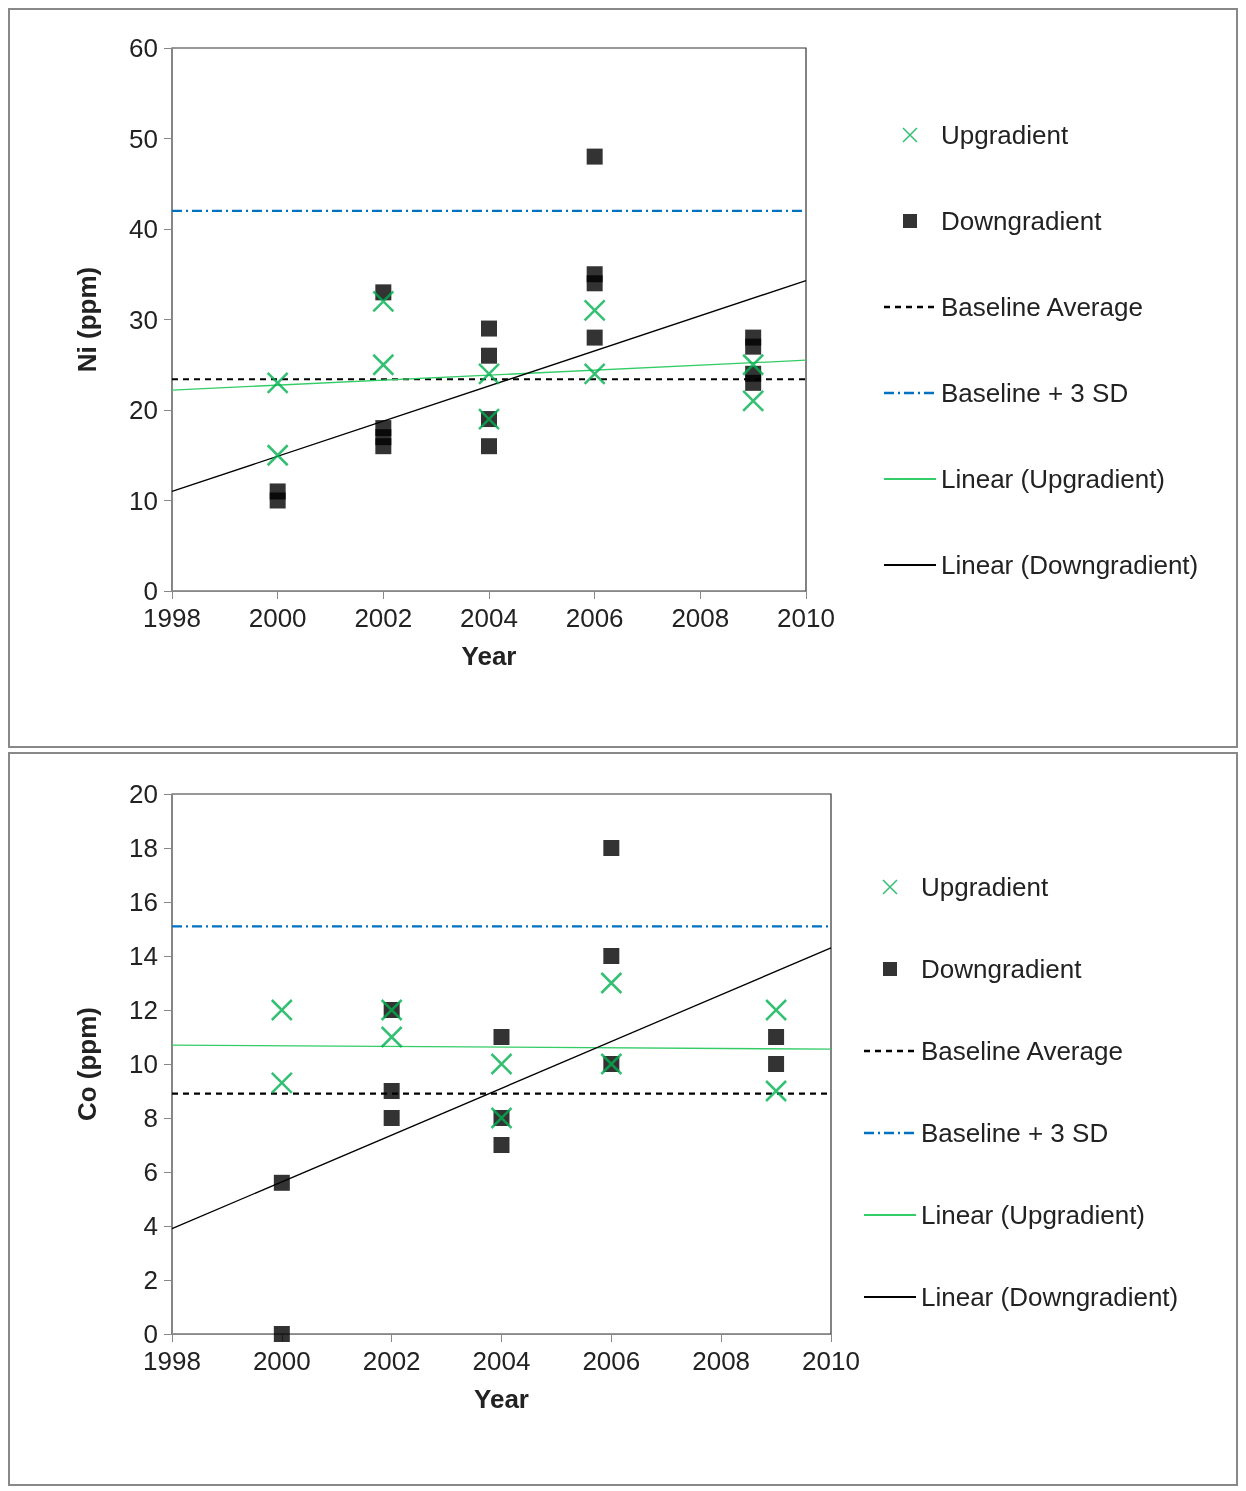  What do you see at coordinates (150, 1226) in the screenshot?
I see `y-tick-label: 4` at bounding box center [150, 1226].